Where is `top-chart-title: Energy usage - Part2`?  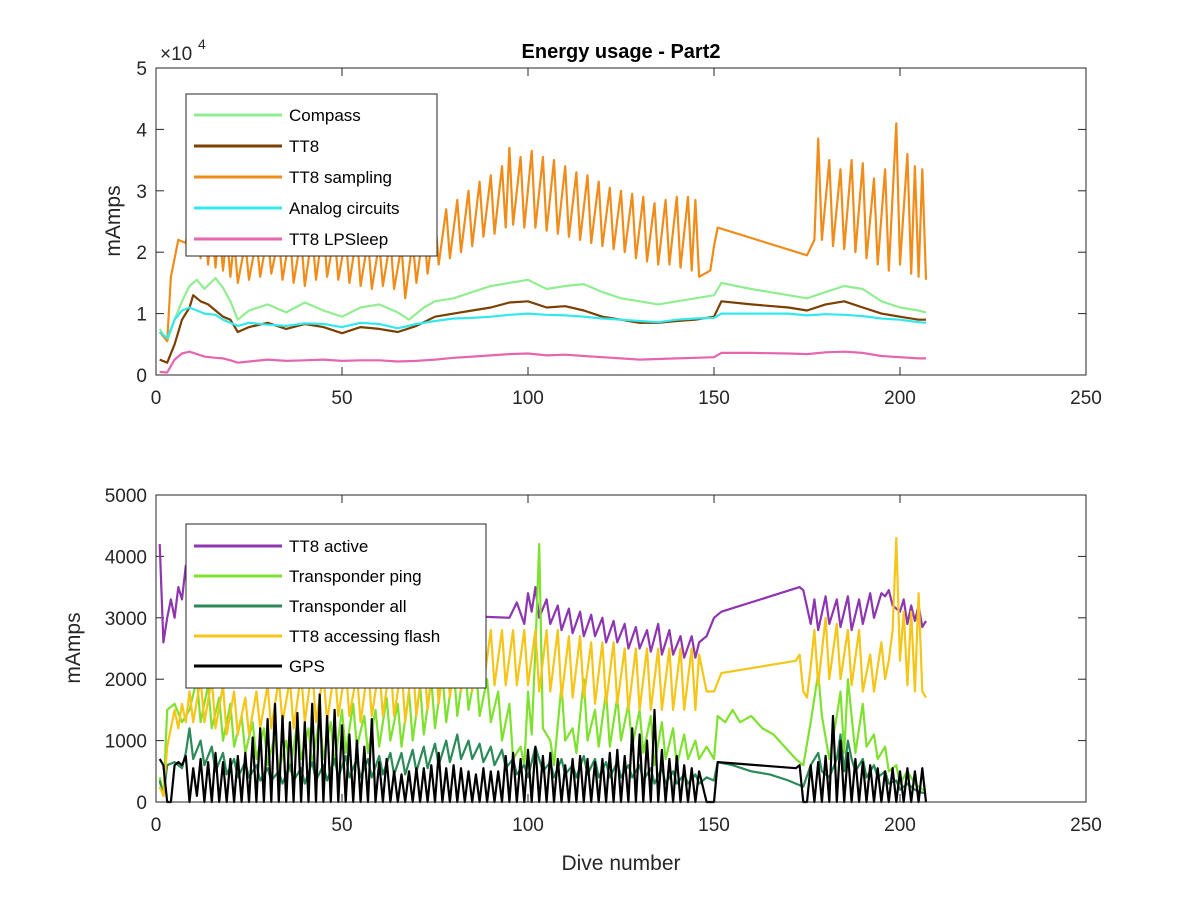
top-chart-title: Energy usage - Part2 is located at coordinates (621, 52).